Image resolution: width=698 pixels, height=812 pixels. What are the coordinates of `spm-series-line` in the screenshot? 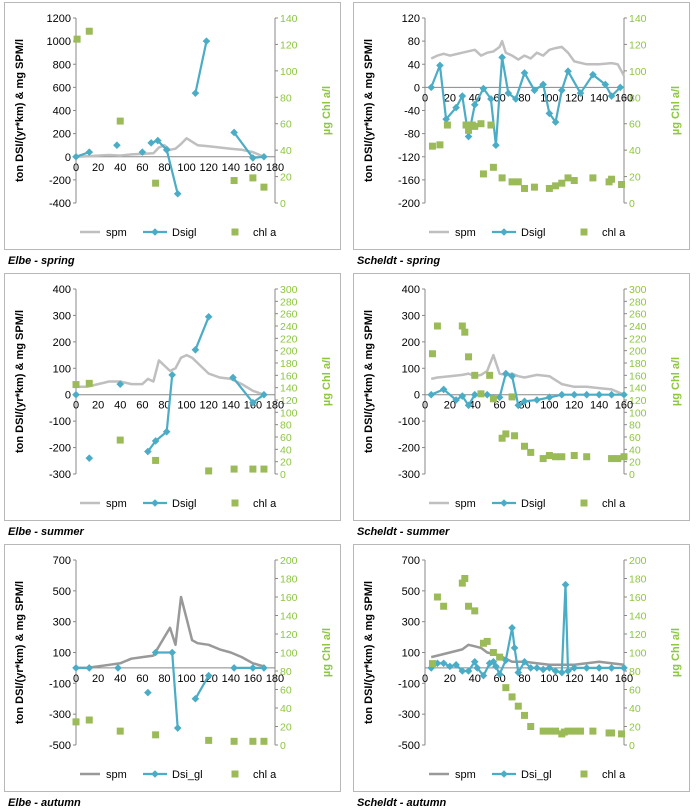 It's located at (170, 374).